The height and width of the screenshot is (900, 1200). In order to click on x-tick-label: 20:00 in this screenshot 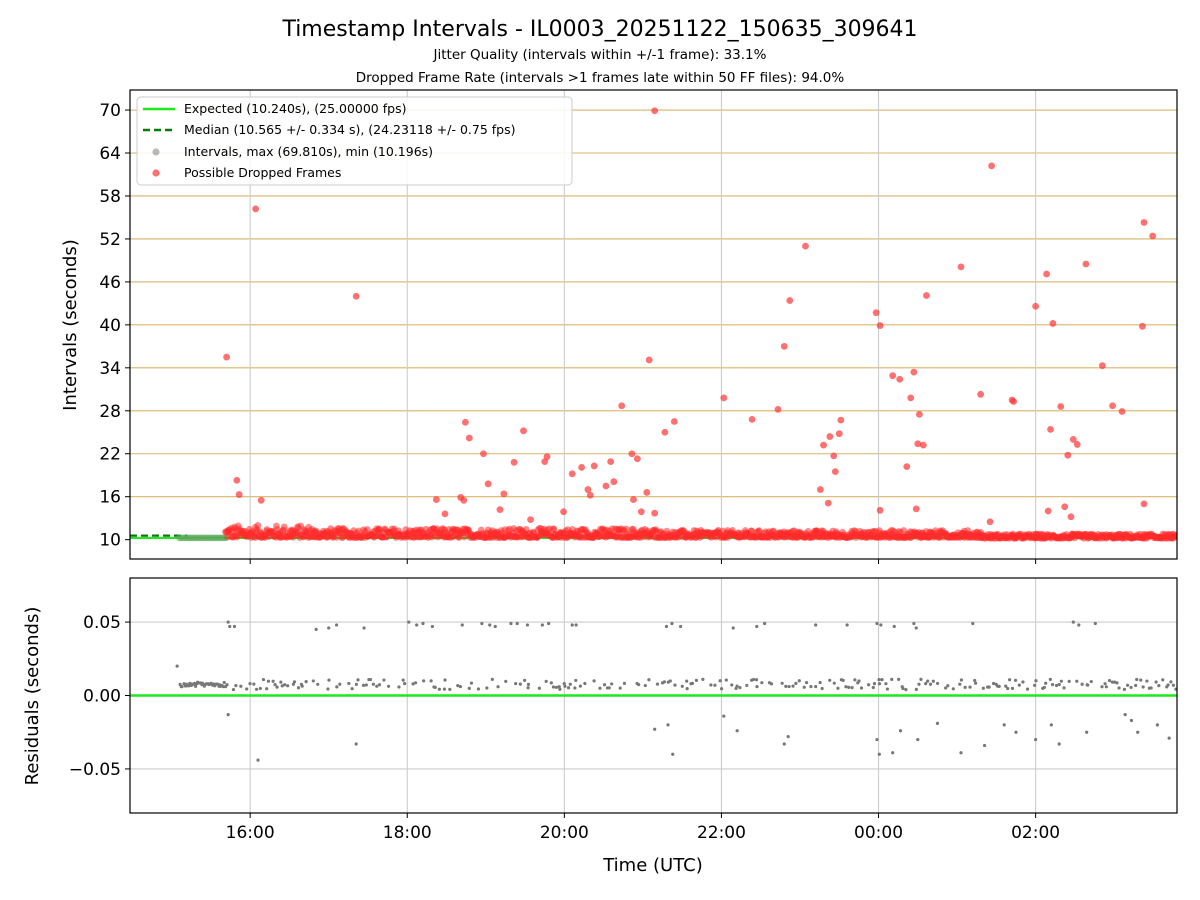, I will do `click(564, 833)`.